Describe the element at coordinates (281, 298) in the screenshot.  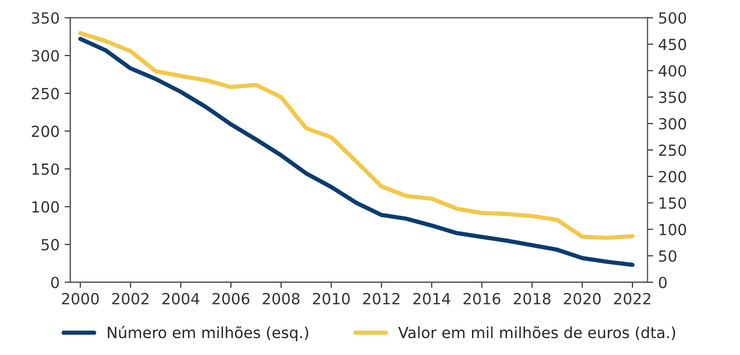
I see `x-tick-label: 2008` at that location.